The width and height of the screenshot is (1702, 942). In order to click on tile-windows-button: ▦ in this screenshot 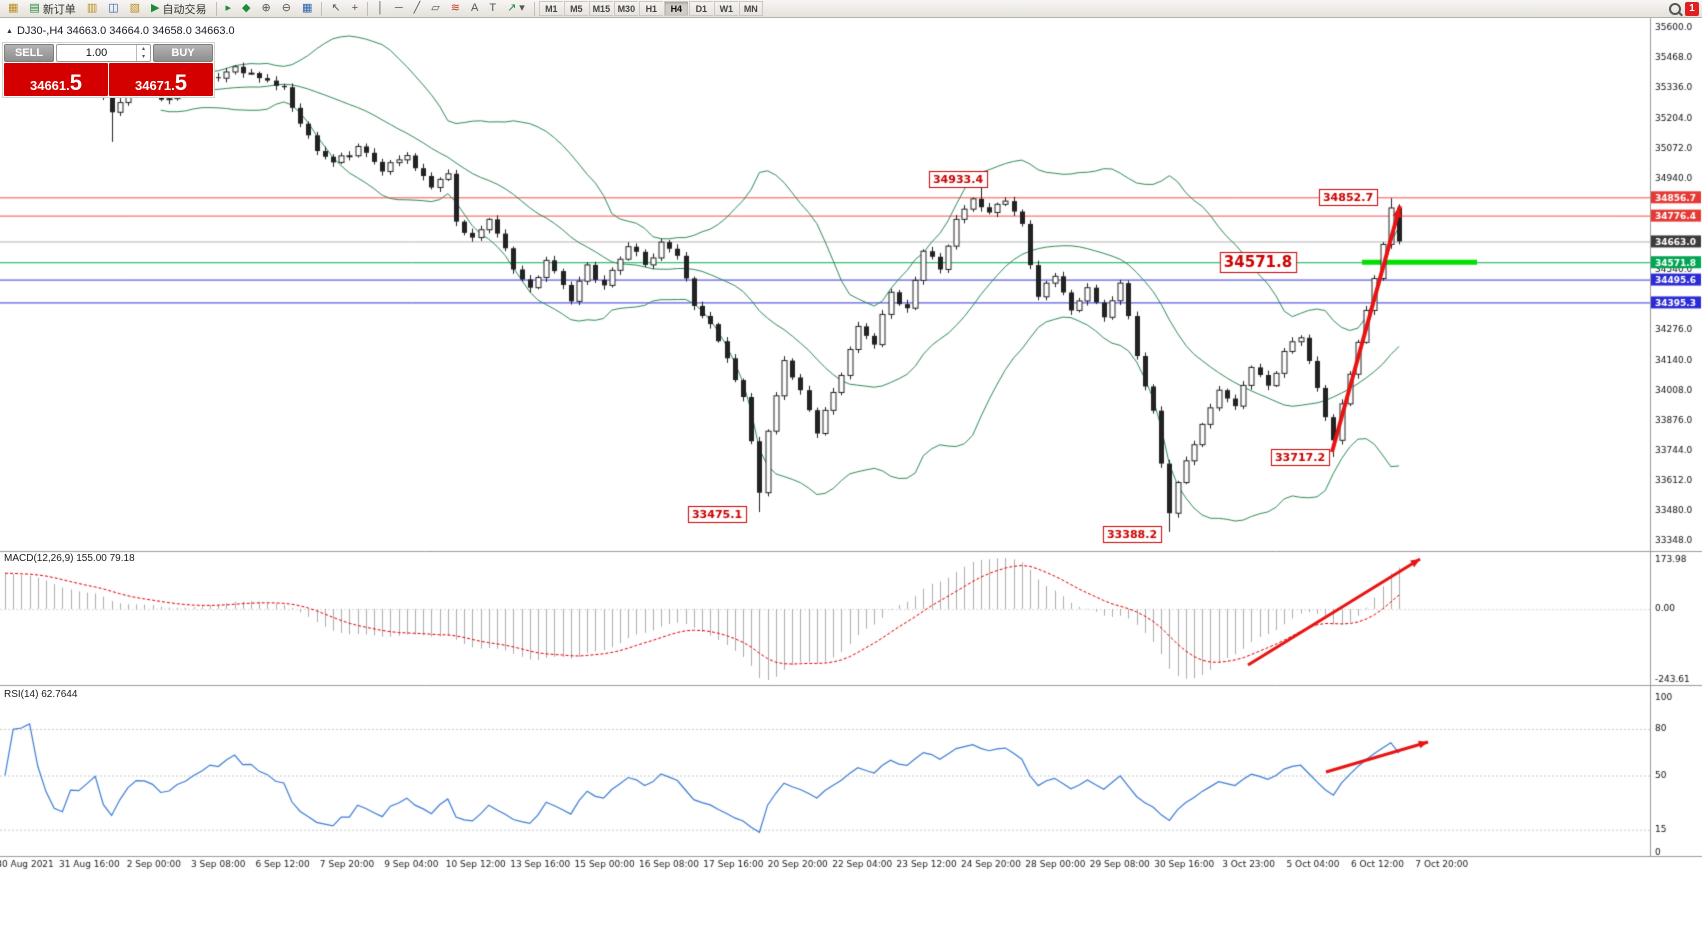, I will do `click(307, 9)`.